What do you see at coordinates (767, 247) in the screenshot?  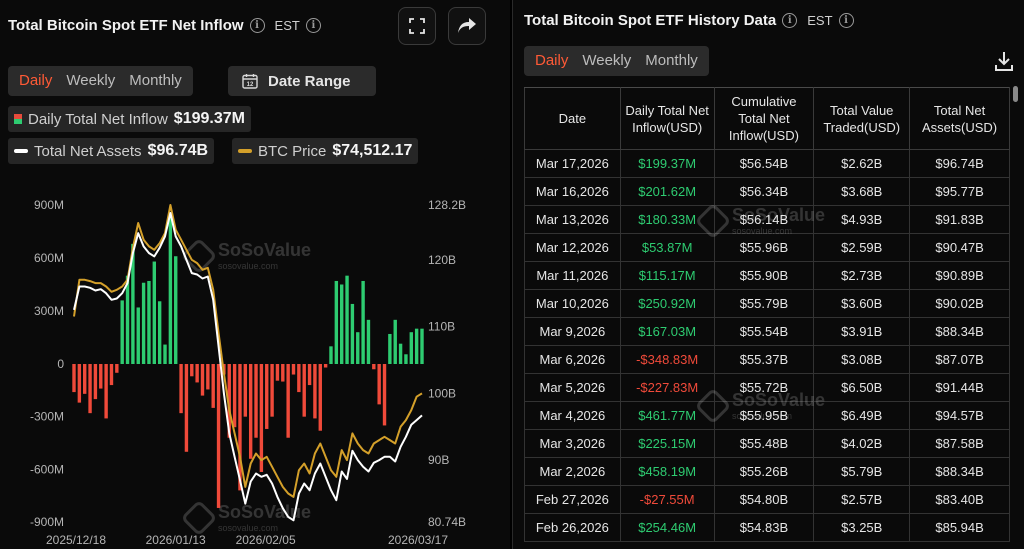 I see `table-row: Mar 12,2026 $53.87M $55.96B $2.59B $90.47B` at bounding box center [767, 247].